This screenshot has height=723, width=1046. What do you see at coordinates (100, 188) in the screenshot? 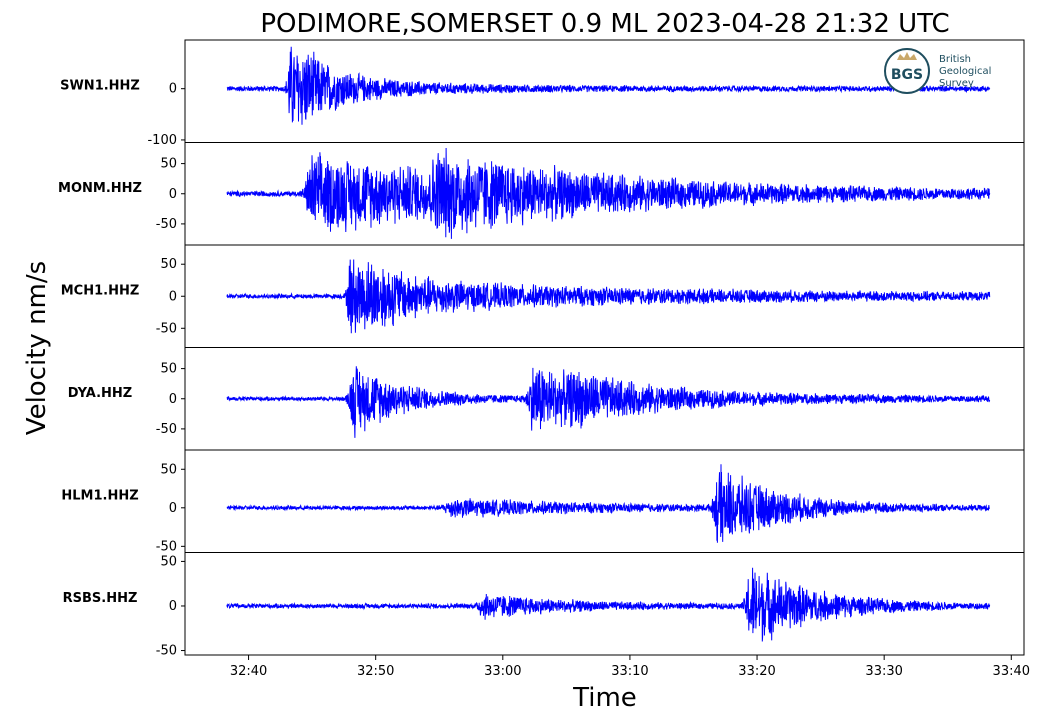
I see `station-label: MONM.HHZ` at bounding box center [100, 188].